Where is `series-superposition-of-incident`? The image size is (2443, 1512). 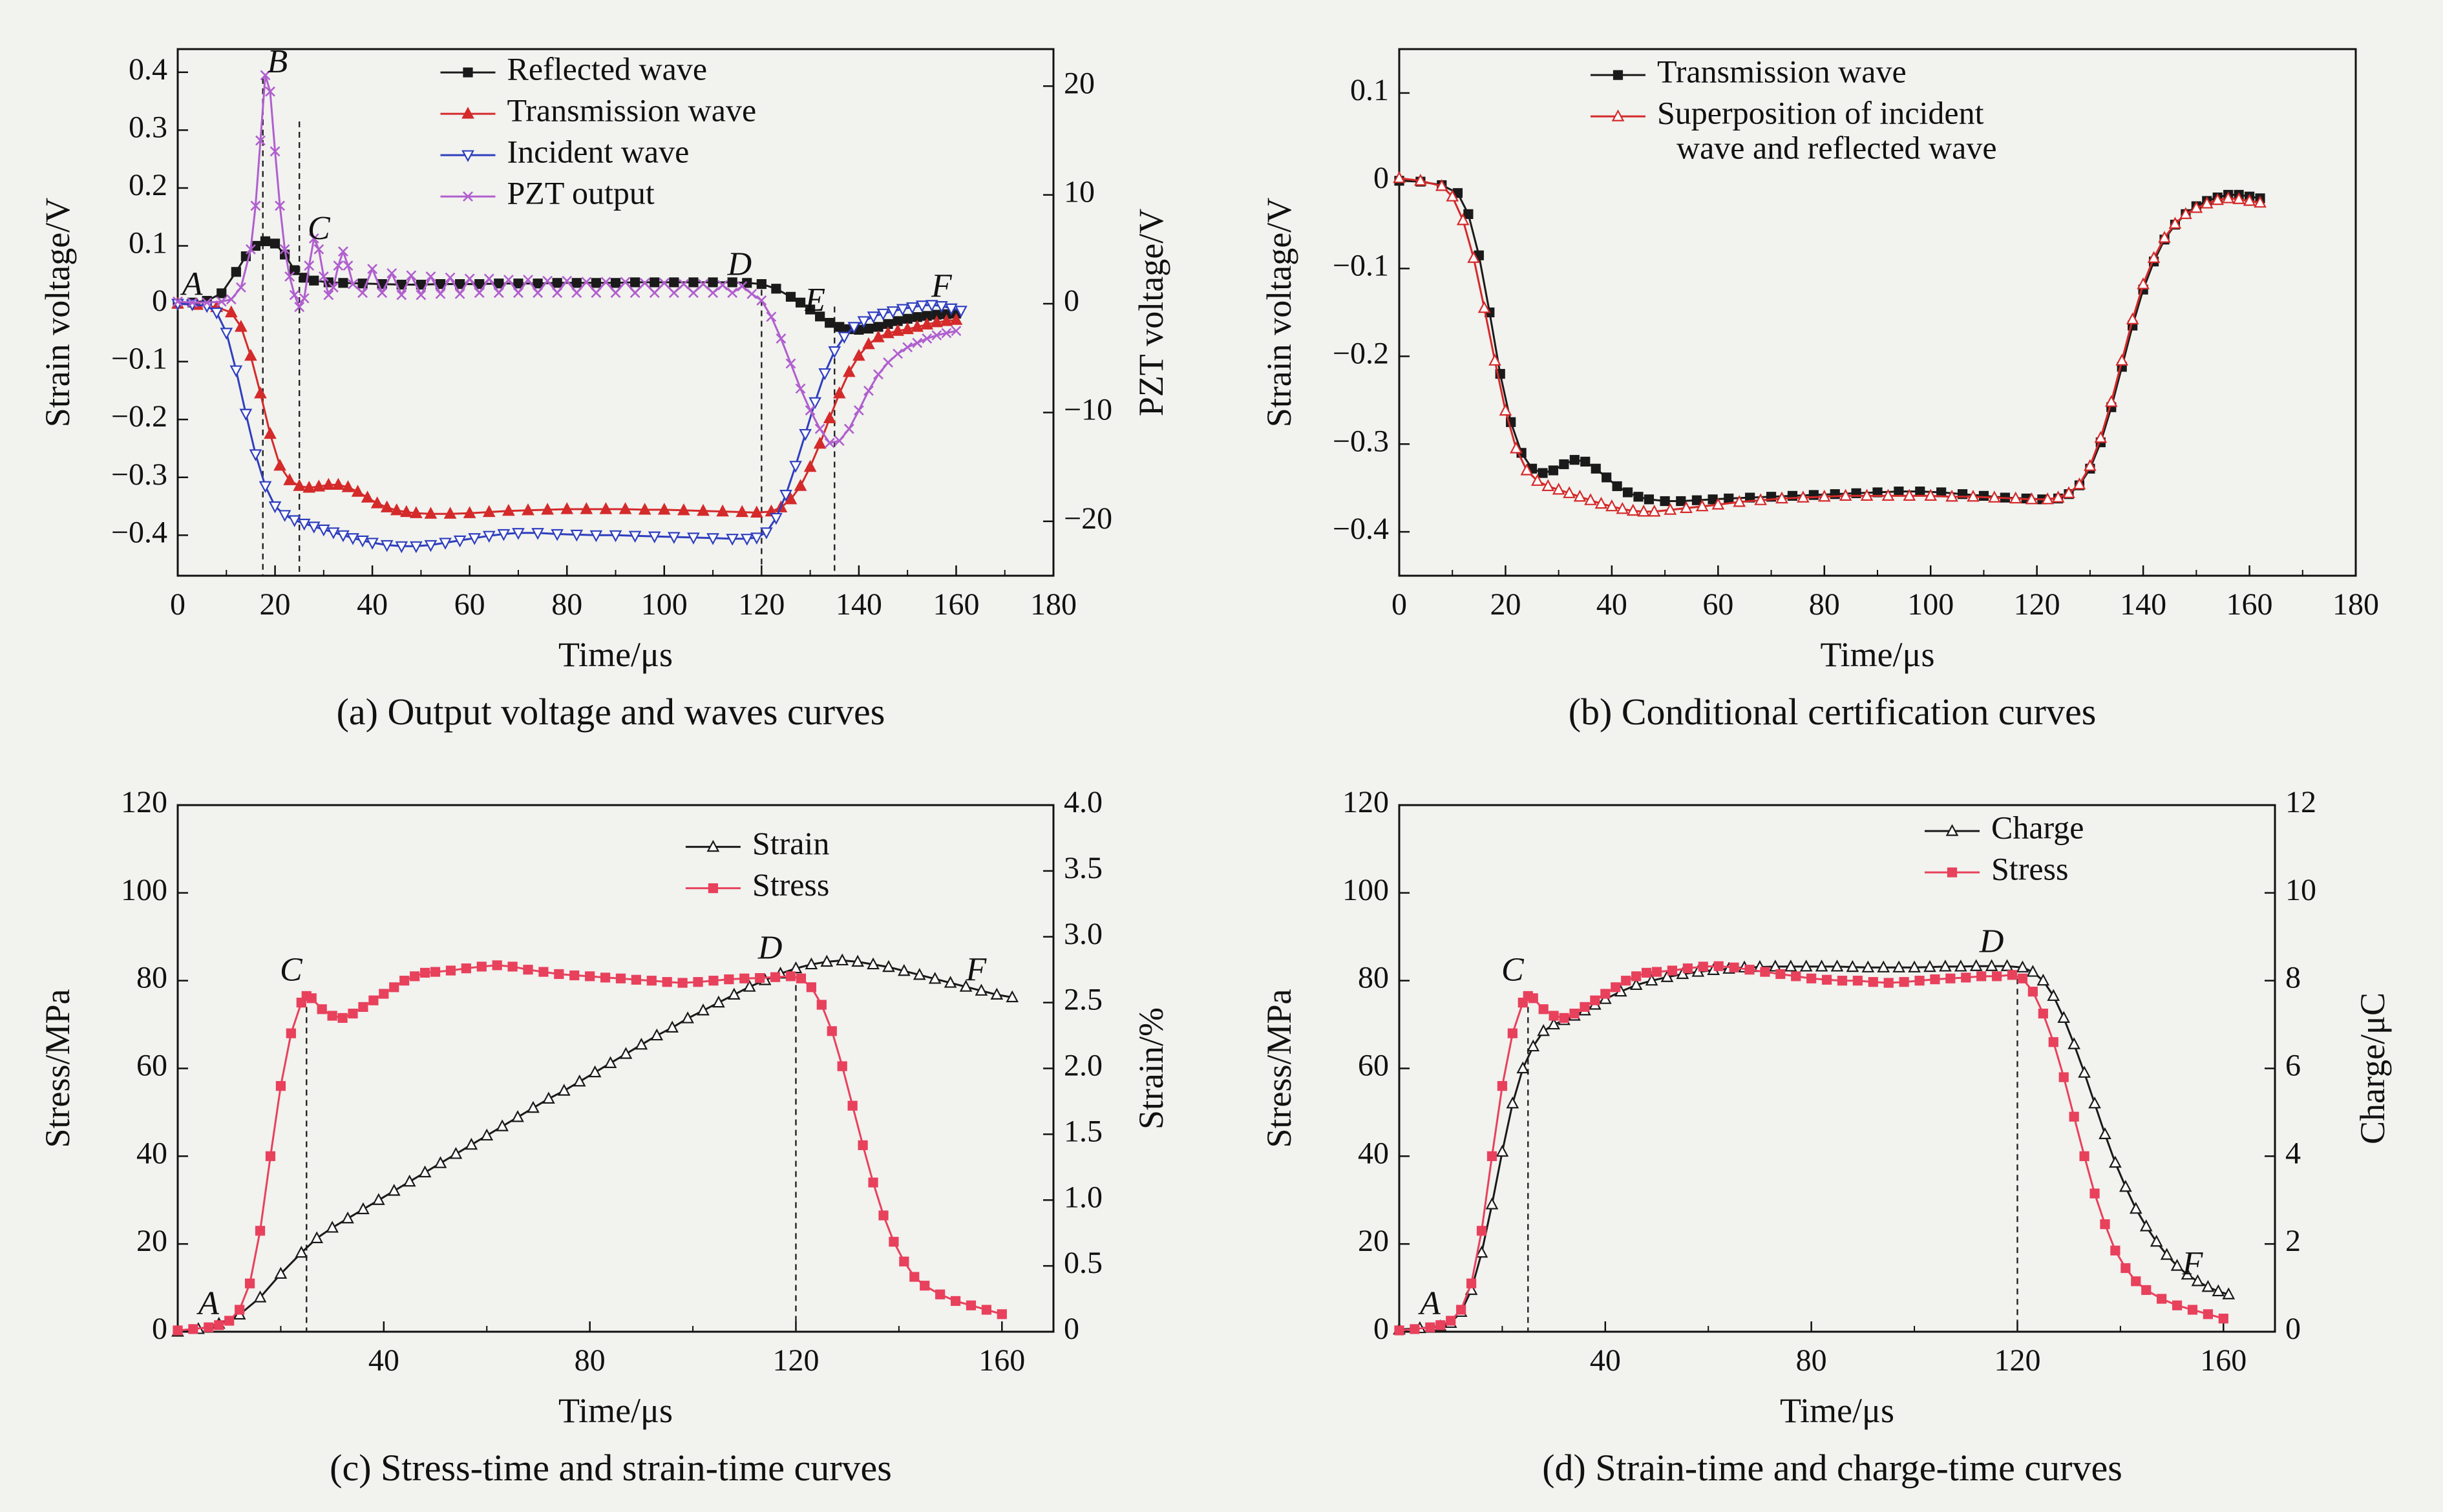
series-superposition-of-incident is located at coordinates (1830, 344).